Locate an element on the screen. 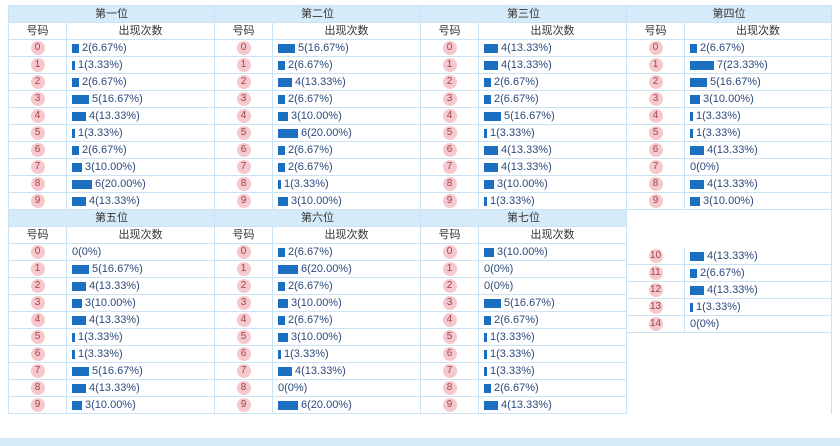  table-row: 9 4(13.33%) is located at coordinates (523, 405).